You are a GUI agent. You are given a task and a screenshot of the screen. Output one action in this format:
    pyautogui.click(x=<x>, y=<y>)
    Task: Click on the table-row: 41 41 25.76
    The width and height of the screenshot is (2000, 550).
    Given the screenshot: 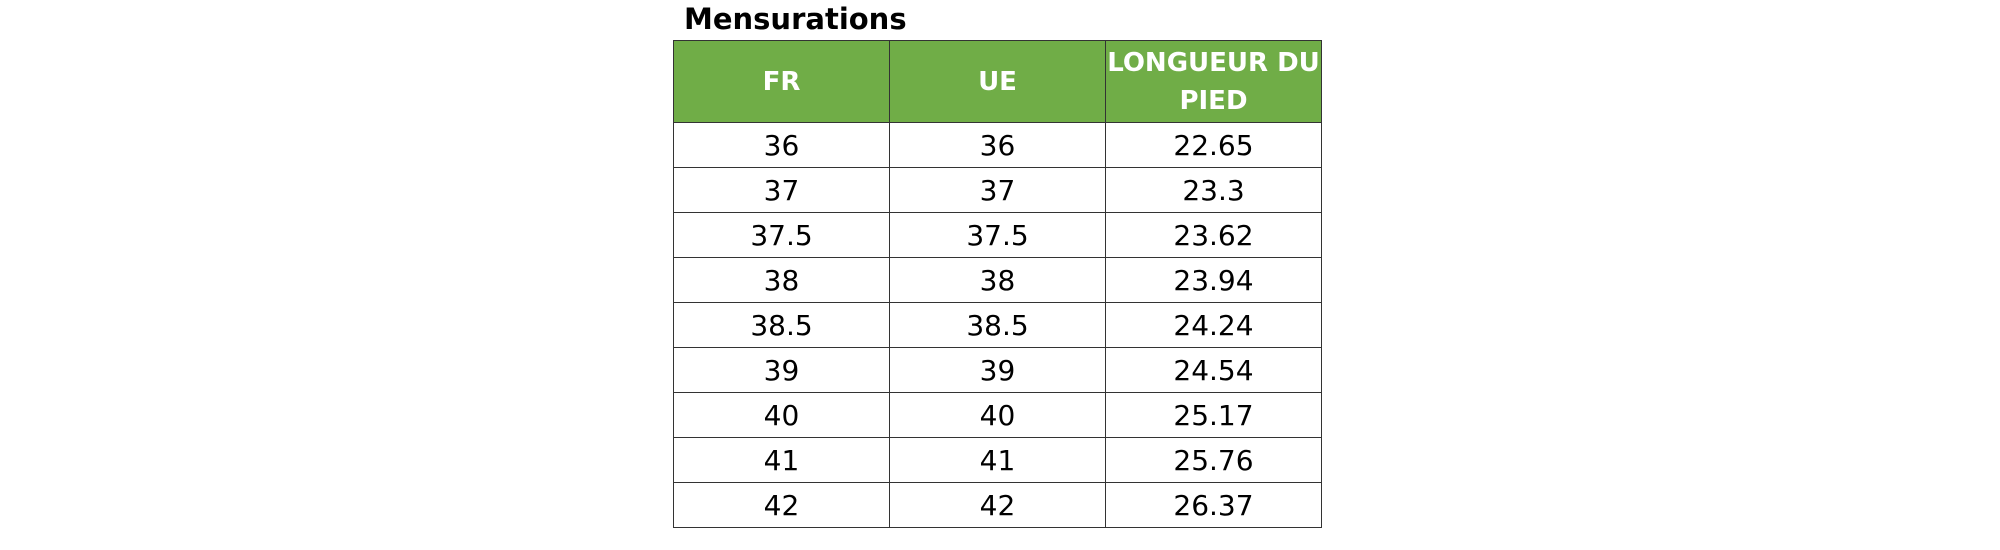 What is the action you would take?
    pyautogui.click(x=997, y=460)
    